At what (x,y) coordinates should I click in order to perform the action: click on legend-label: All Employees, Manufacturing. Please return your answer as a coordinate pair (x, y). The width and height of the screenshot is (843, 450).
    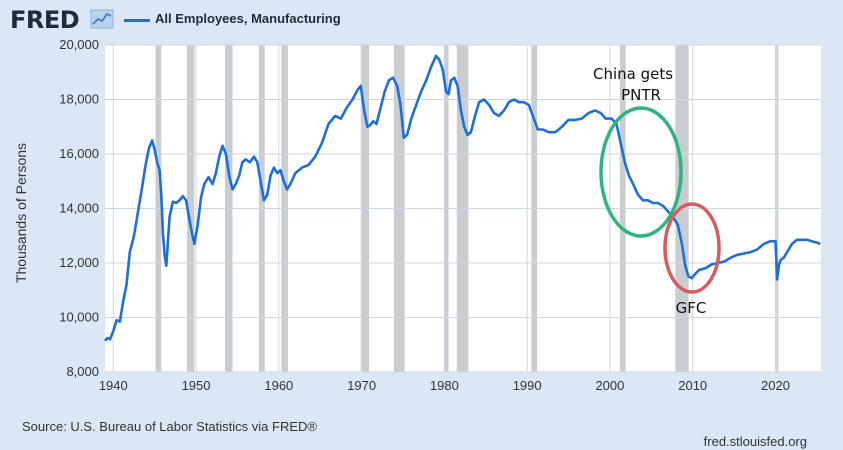
    Looking at the image, I should click on (248, 18).